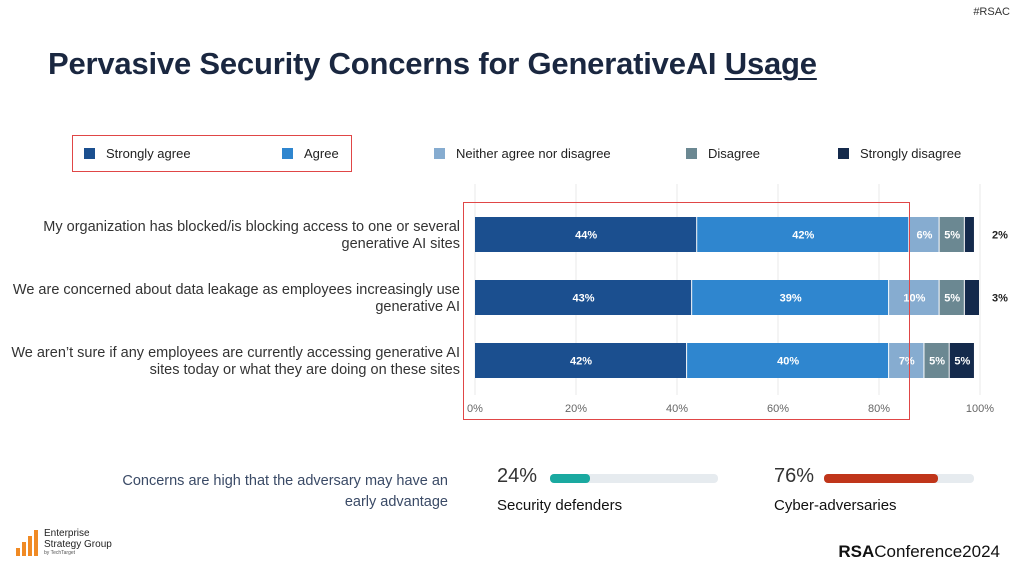 This screenshot has width=1024, height=576. I want to click on category-line: generative AI sites, so click(401, 244).